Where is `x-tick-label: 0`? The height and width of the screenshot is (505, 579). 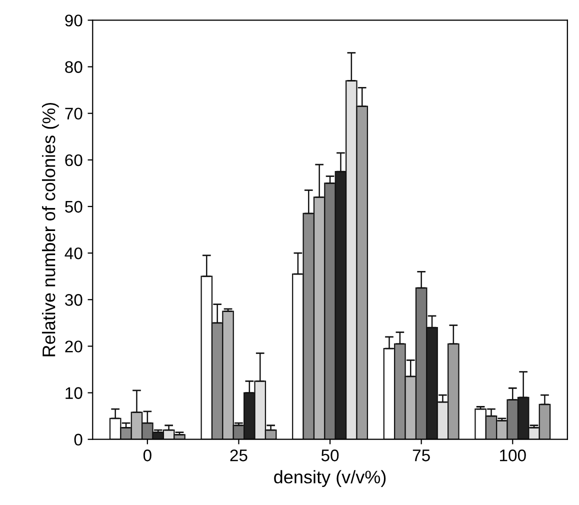
x-tick-label: 0 is located at coordinates (147, 456).